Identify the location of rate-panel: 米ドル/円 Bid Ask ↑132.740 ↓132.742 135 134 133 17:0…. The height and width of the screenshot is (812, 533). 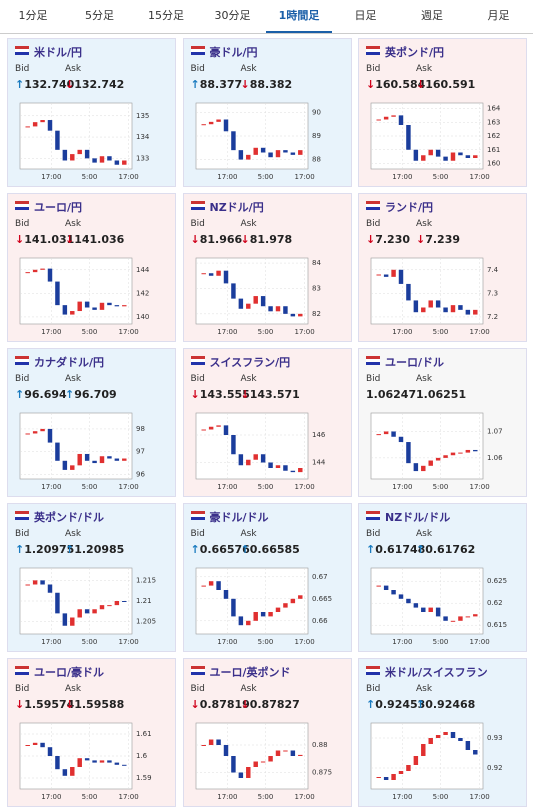
(91, 112).